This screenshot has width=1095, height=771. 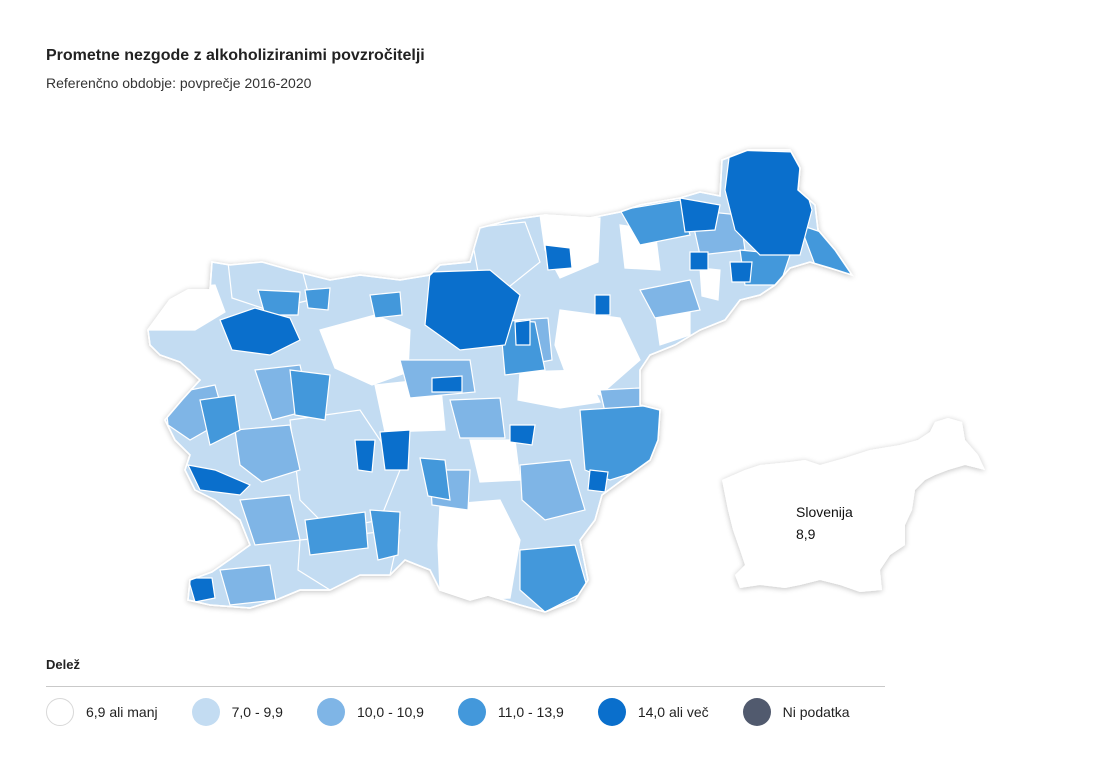 I want to click on legend-item: Ni podatka, so click(x=796, y=712).